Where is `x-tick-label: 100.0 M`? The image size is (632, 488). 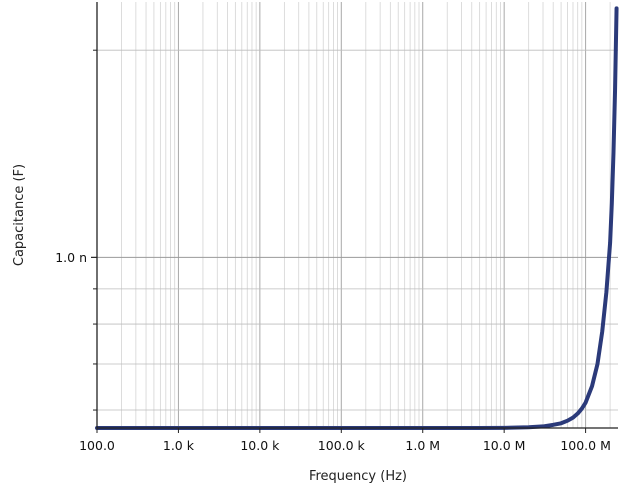 x-tick-label: 100.0 M is located at coordinates (585, 445).